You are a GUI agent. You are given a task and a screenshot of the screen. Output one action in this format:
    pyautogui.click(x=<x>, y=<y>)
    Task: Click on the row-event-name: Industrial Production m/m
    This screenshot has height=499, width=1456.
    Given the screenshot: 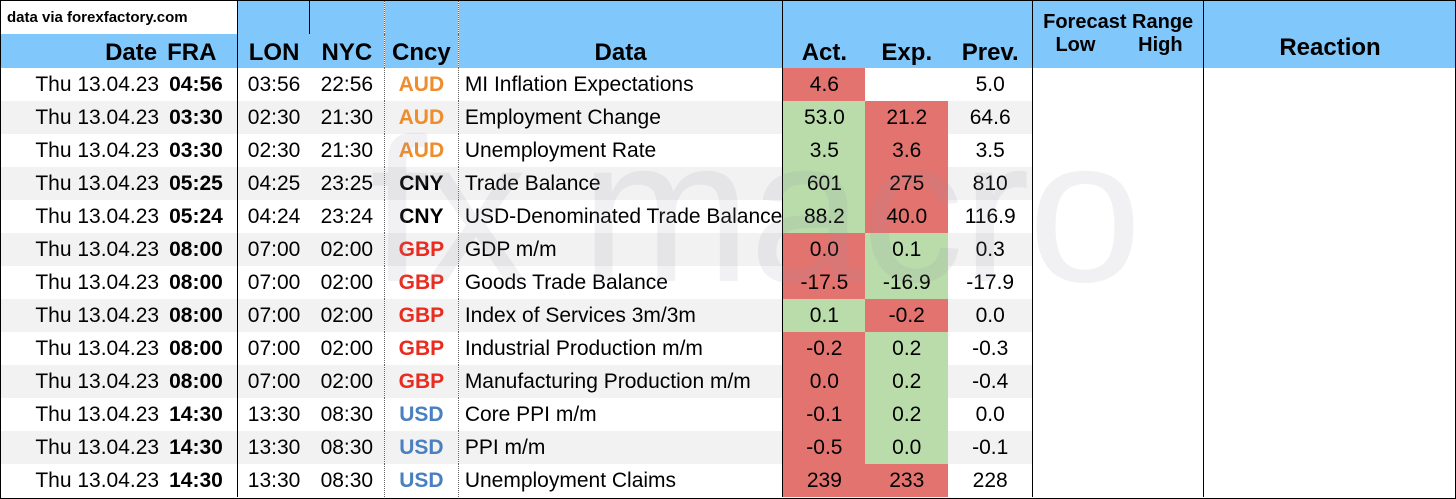 What is the action you would take?
    pyautogui.click(x=621, y=348)
    